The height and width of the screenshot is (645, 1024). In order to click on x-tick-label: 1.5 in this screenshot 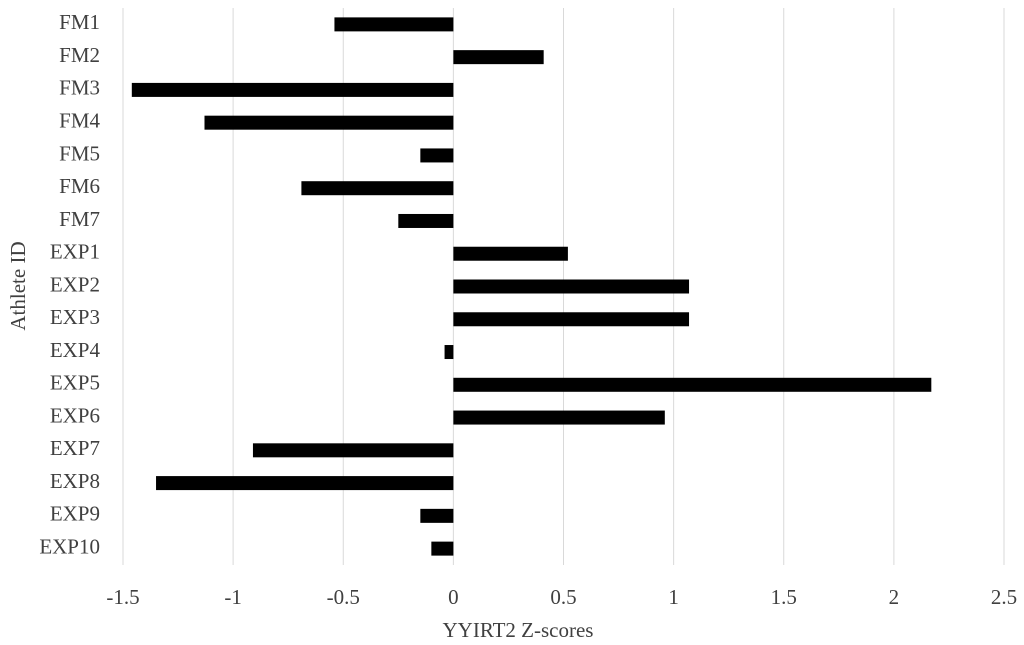, I will do `click(784, 597)`.